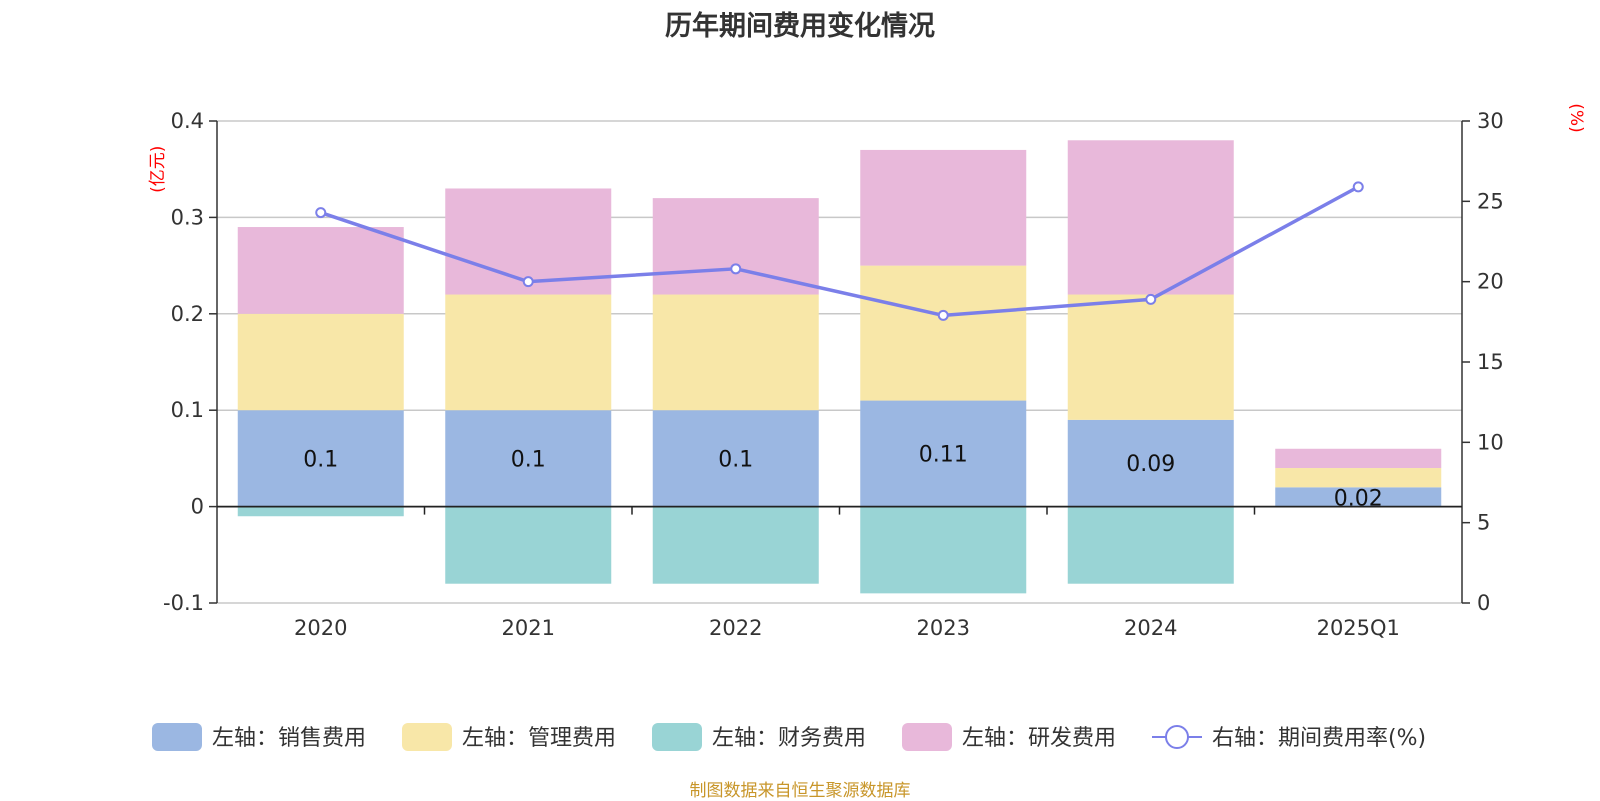  Describe the element at coordinates (1150, 545) in the screenshot. I see `bar-2024-s2` at that location.